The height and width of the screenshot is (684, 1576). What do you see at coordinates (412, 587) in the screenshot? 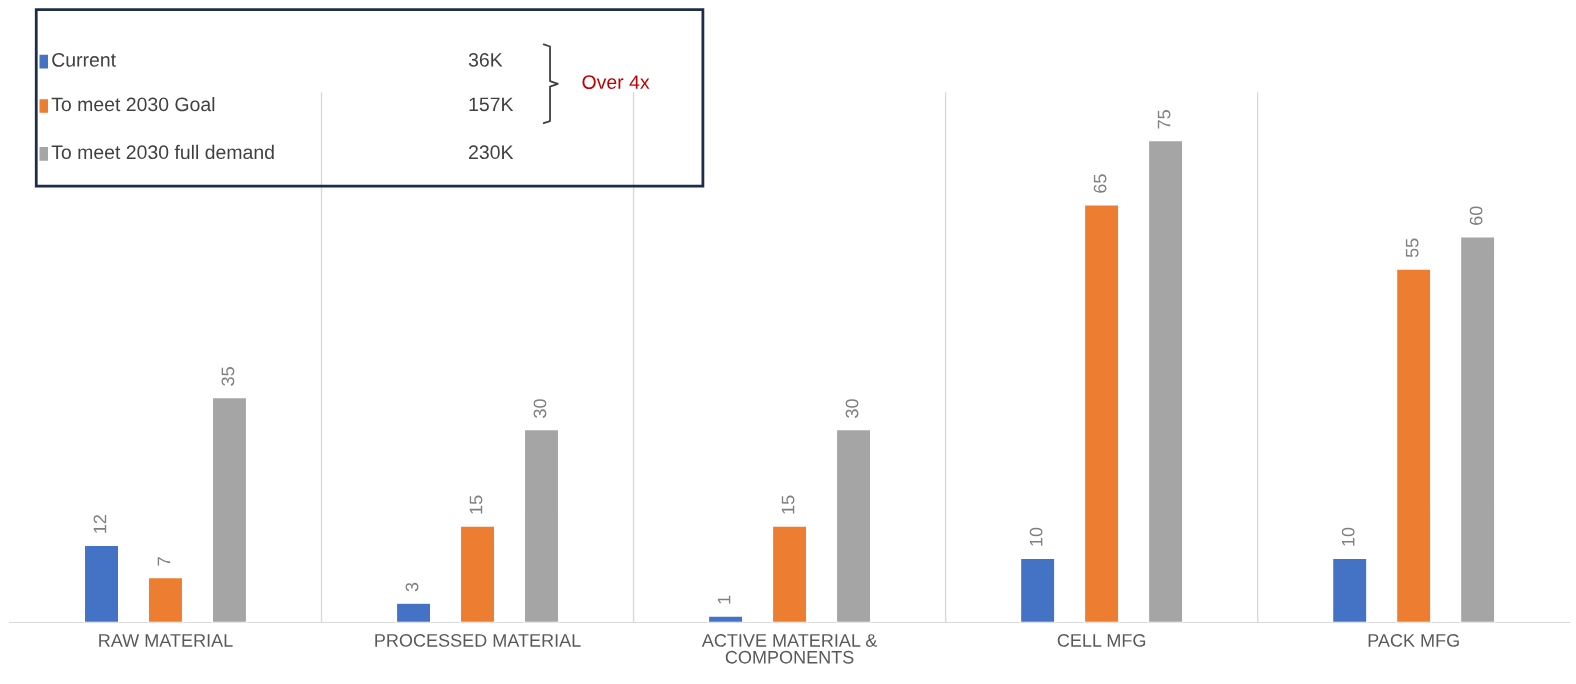
I see `data-label: 3` at bounding box center [412, 587].